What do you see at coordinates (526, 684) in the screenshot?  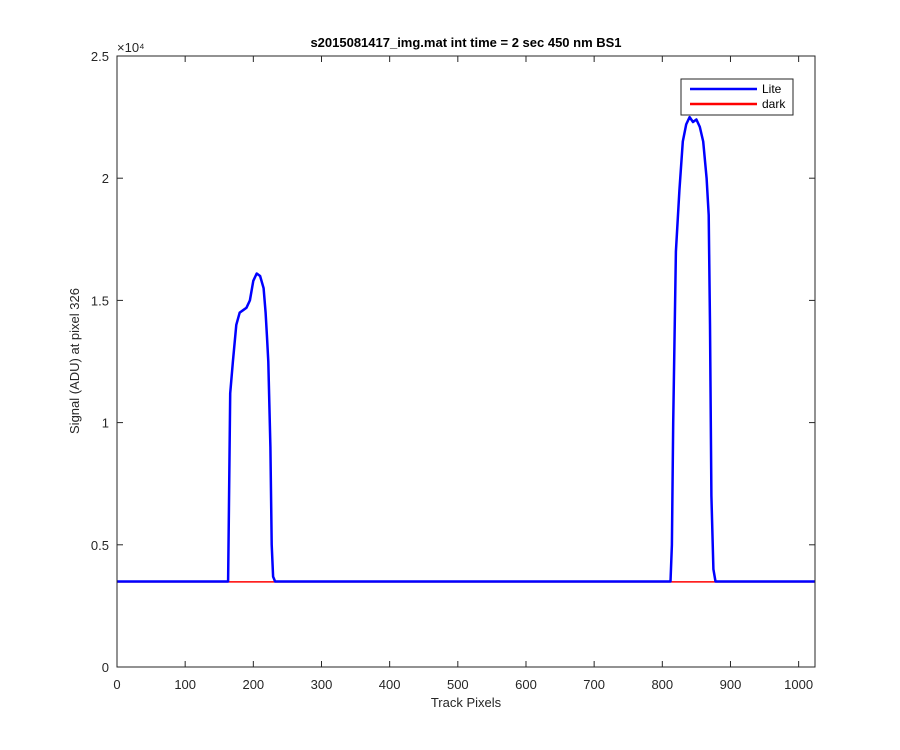 I see `x-tick-label: 600` at bounding box center [526, 684].